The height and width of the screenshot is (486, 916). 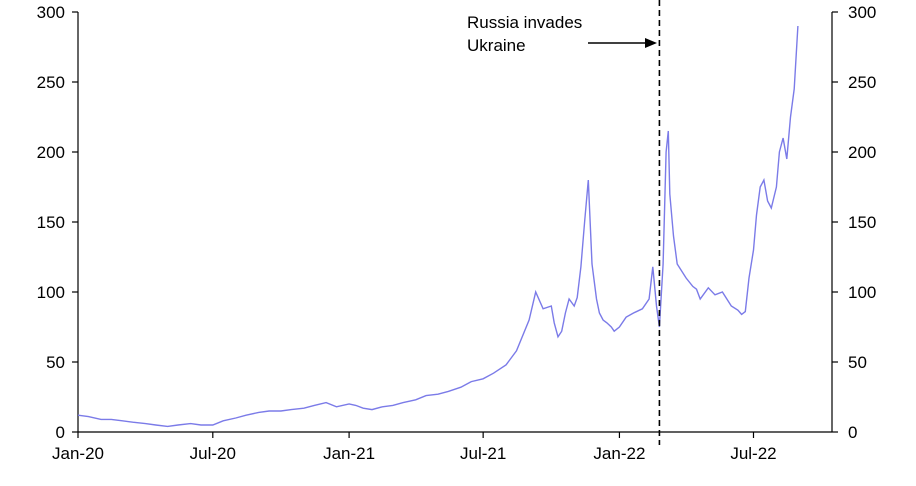 What do you see at coordinates (78, 453) in the screenshot?
I see `x-tick-label: Jan-20` at bounding box center [78, 453].